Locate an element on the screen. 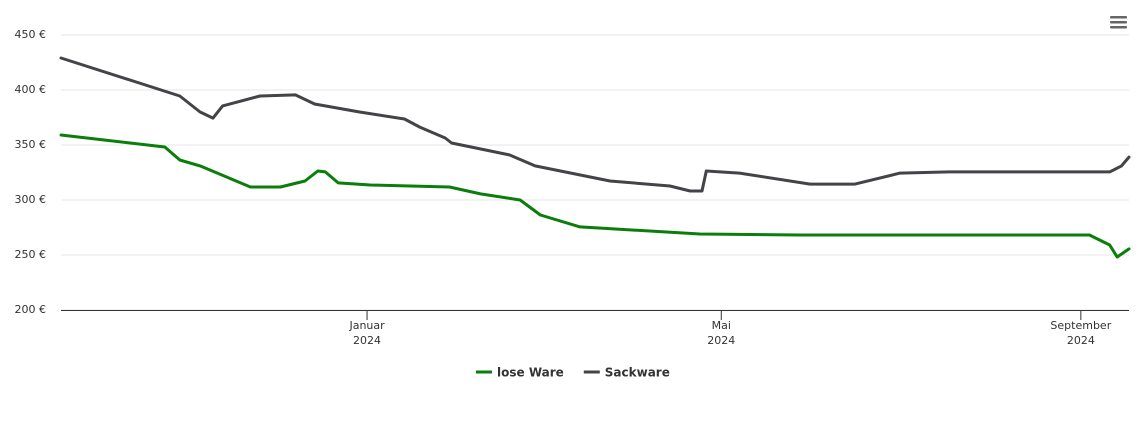 Image resolution: width=1140 pixels, height=434 pixels. legend-item: Sackware is located at coordinates (626, 373).